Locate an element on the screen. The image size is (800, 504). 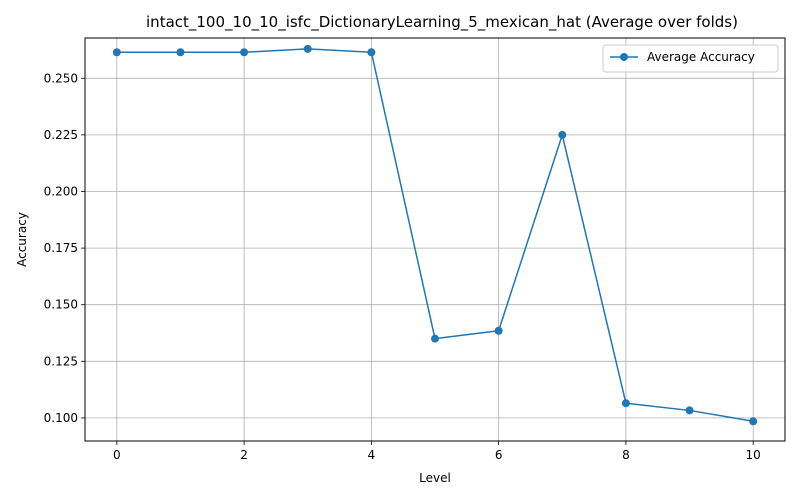
x-tick-label: 10 is located at coordinates (753, 455).